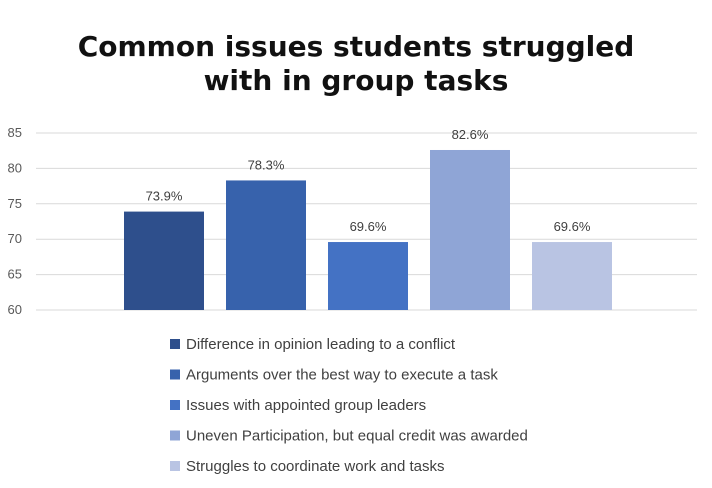 The width and height of the screenshot is (712, 488). Describe the element at coordinates (15, 274) in the screenshot. I see `y-tick-label: 65` at that location.